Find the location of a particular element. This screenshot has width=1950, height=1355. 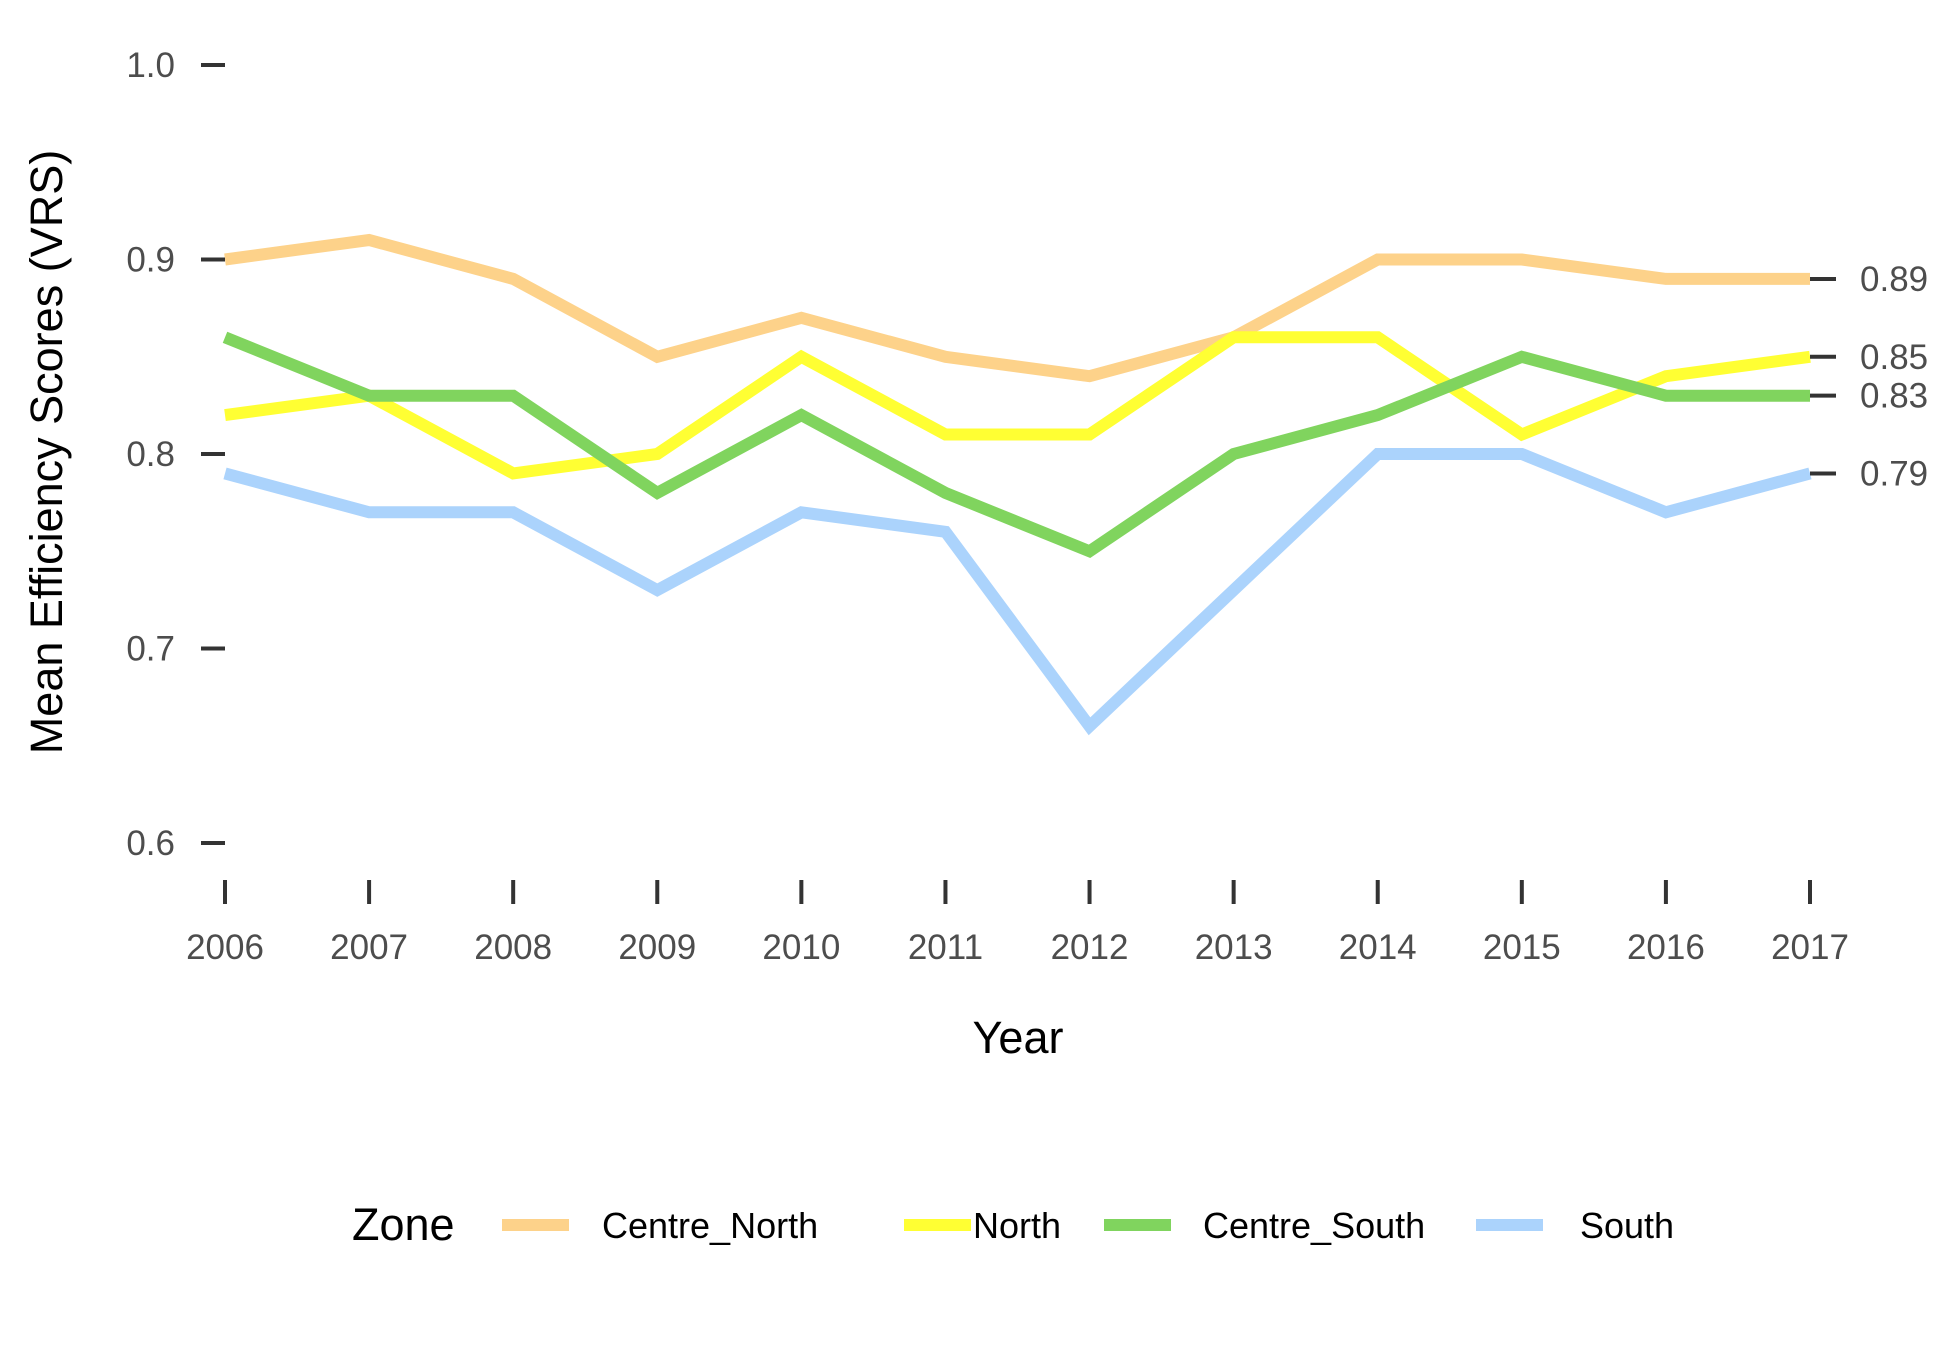

x-tick-label: 2007 is located at coordinates (369, 947).